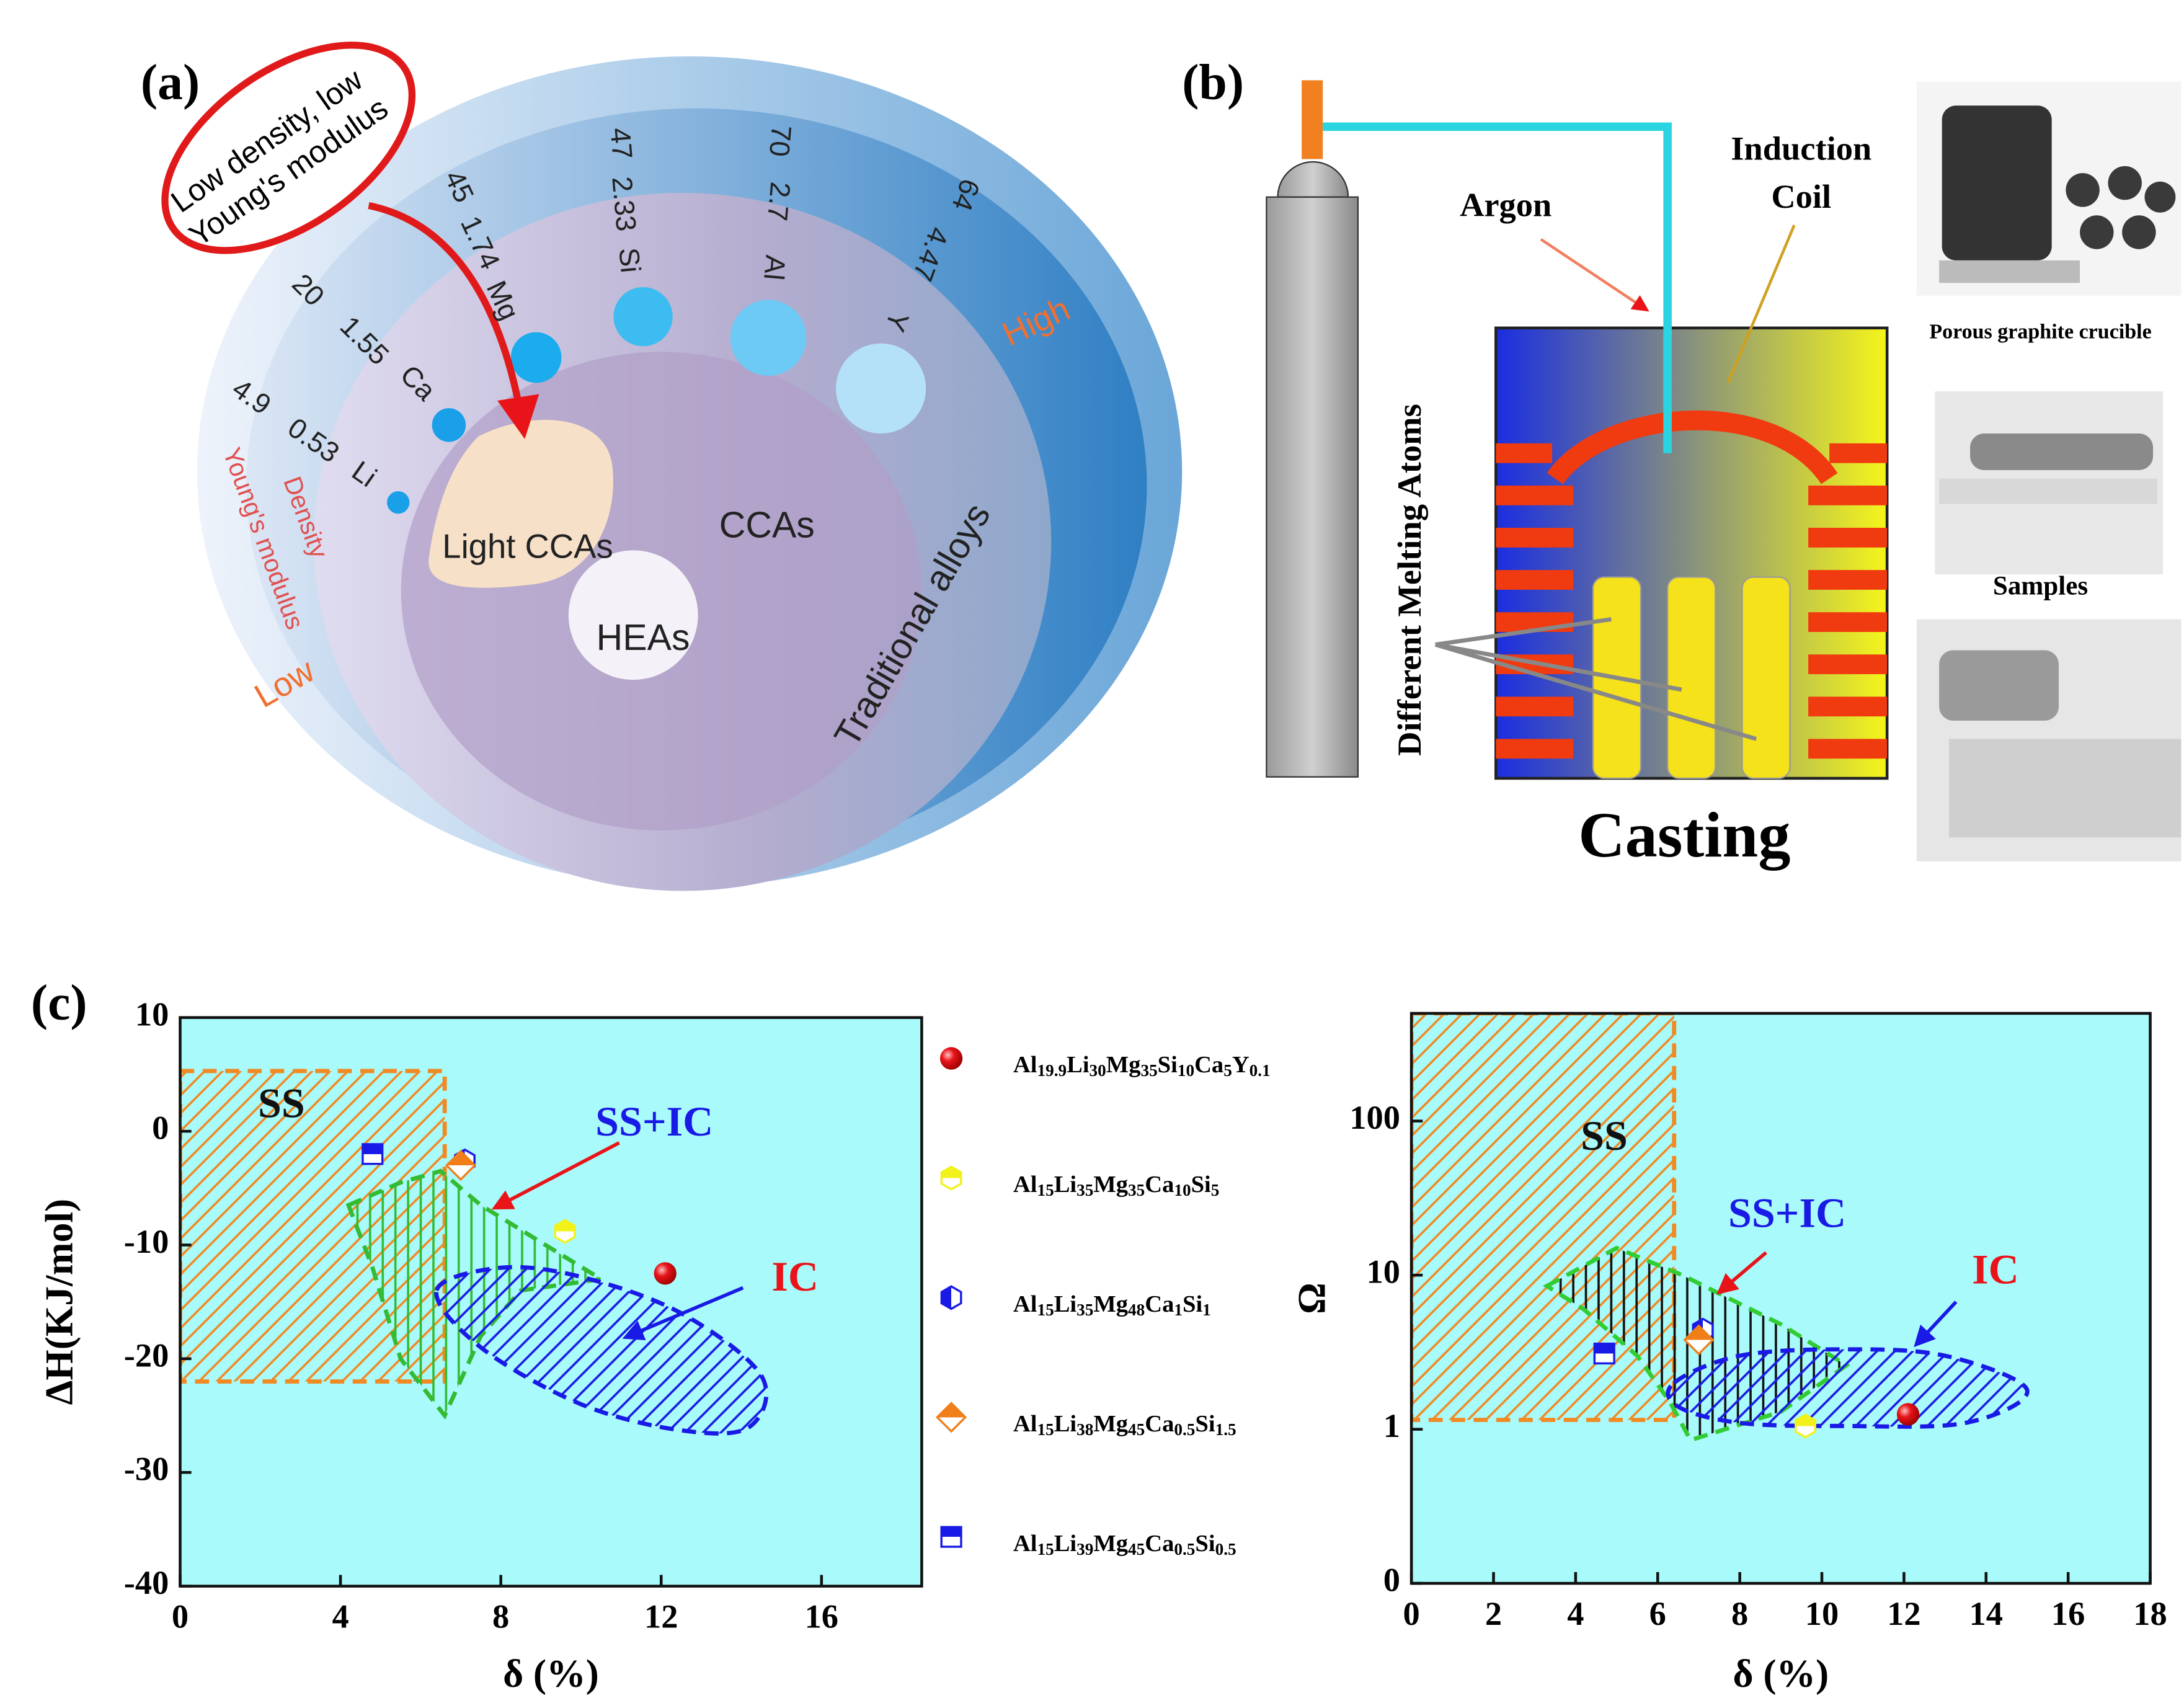 This screenshot has height=1703, width=2184. Describe the element at coordinates (644, 637) in the screenshot. I see `region-label: HEAs` at that location.